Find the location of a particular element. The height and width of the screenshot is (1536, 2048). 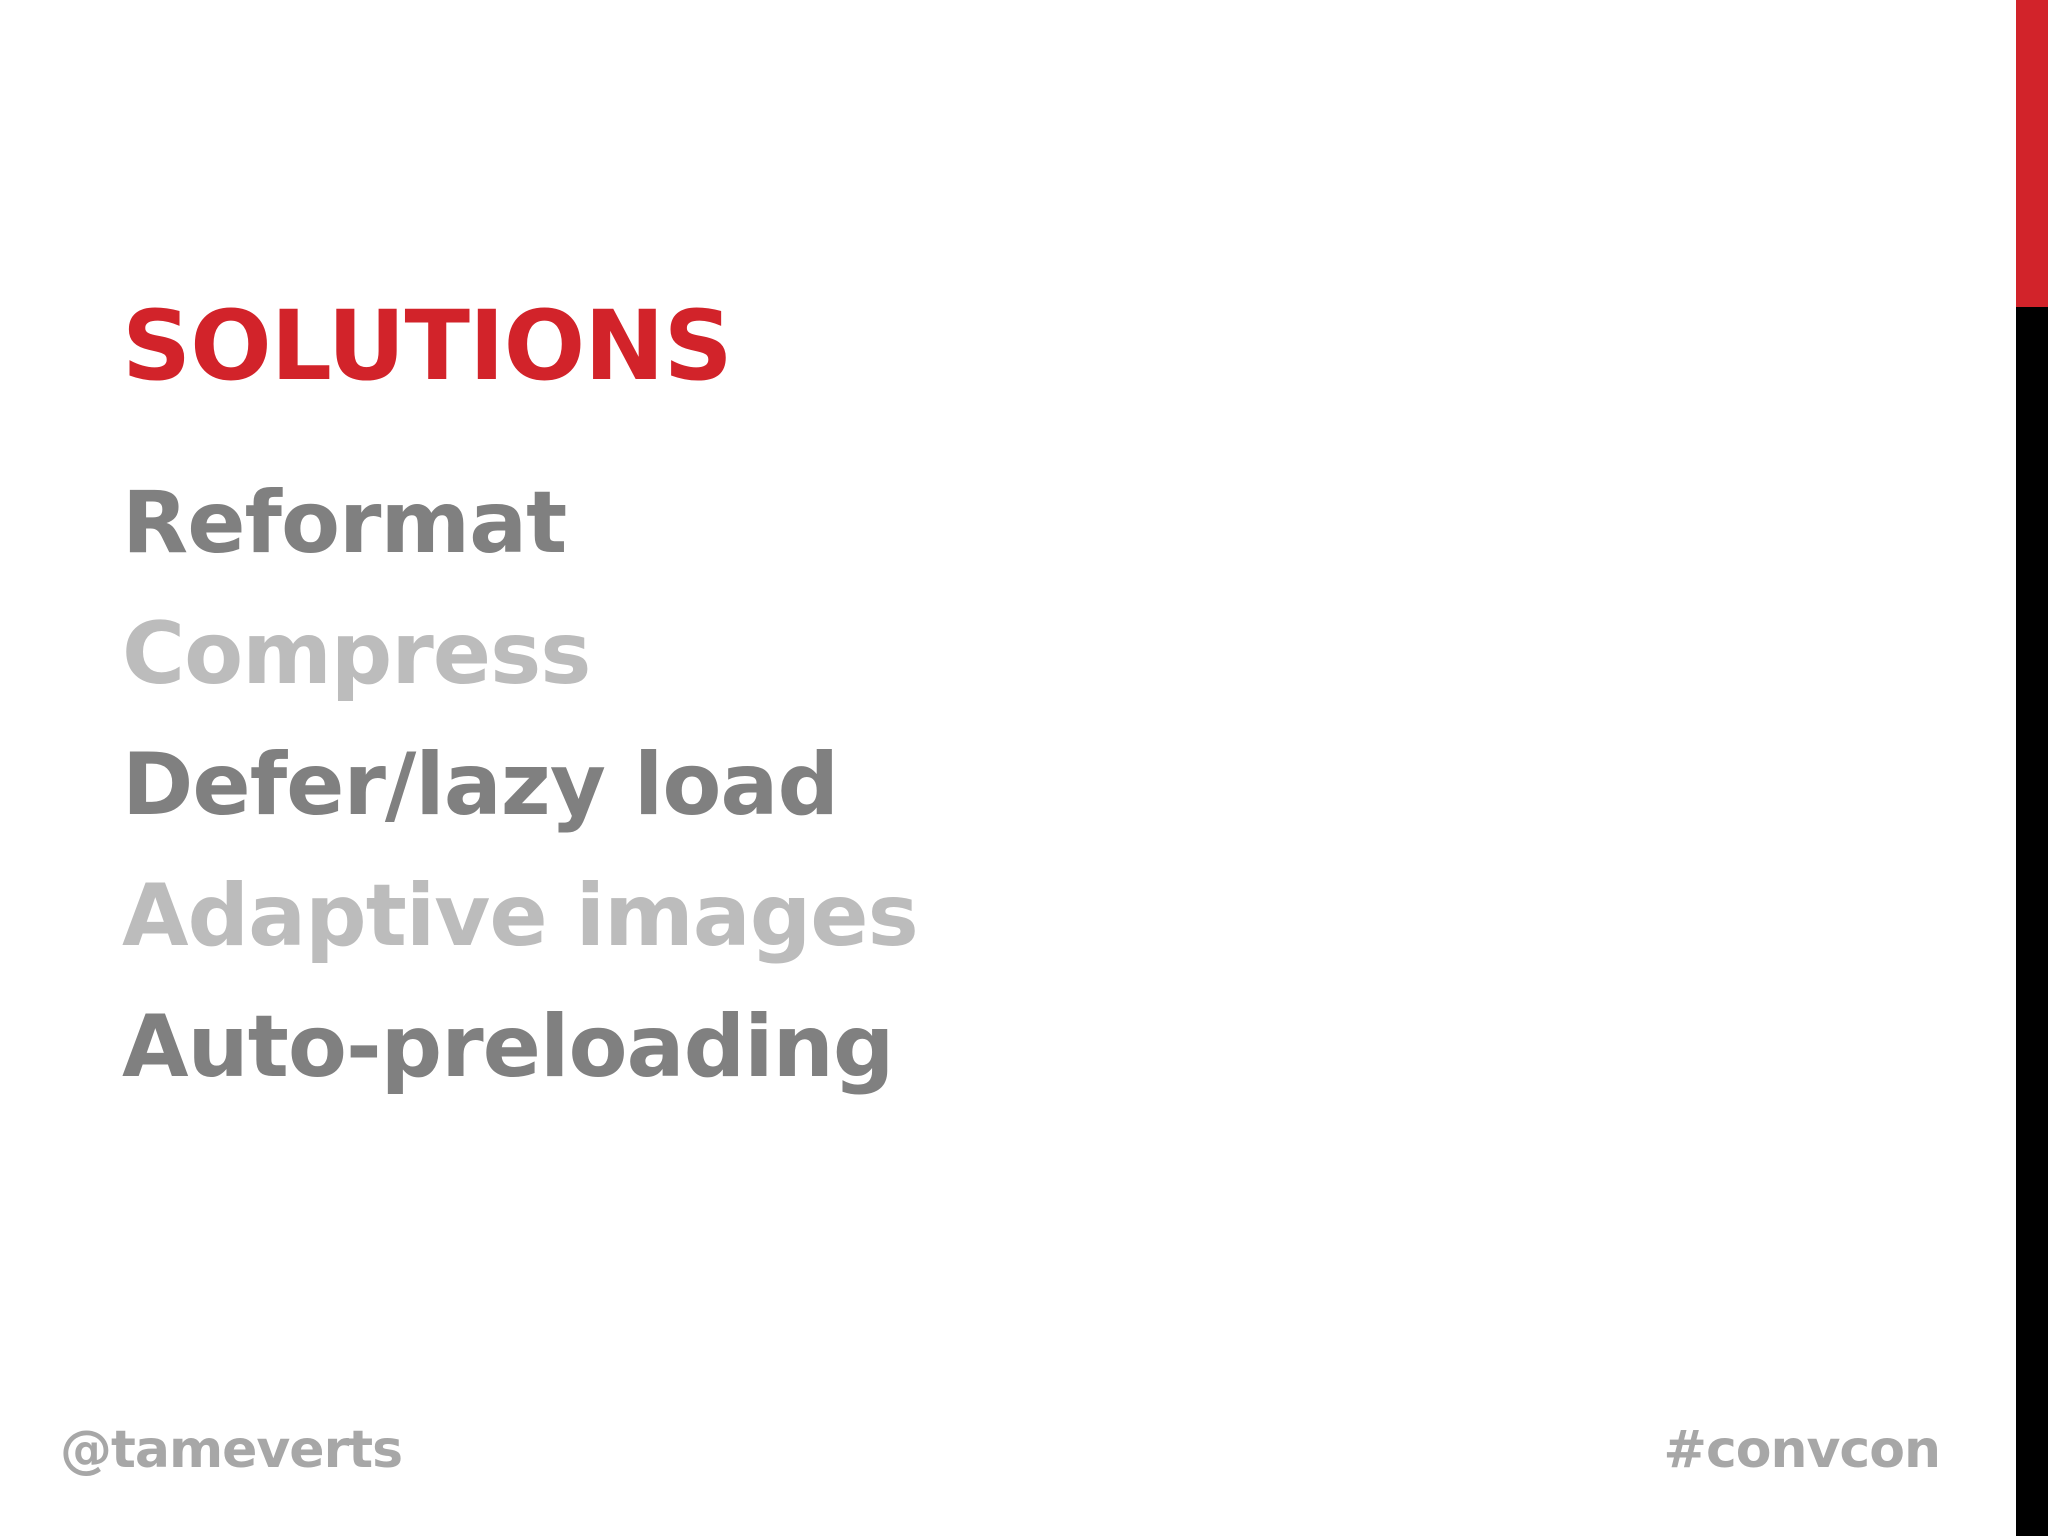

list-item-adaptive-images: Adaptive images is located at coordinates (520, 916).